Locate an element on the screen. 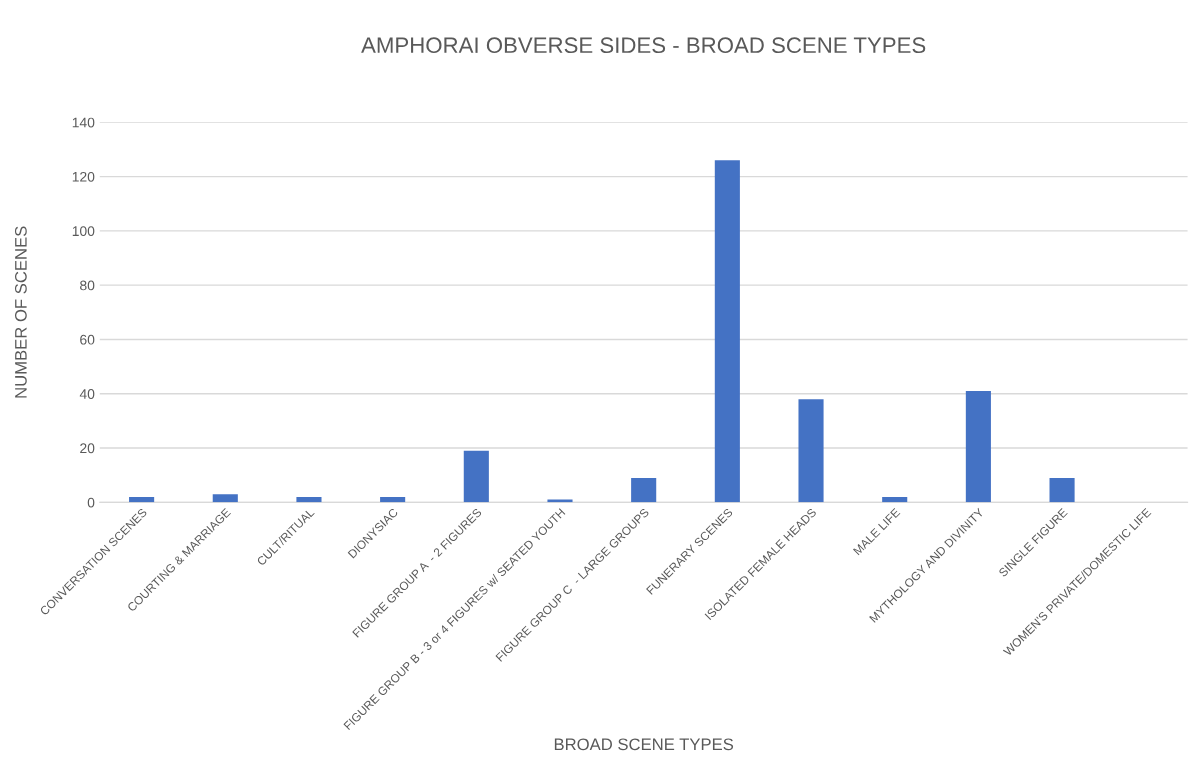  y-tick-label: 140 is located at coordinates (83, 122).